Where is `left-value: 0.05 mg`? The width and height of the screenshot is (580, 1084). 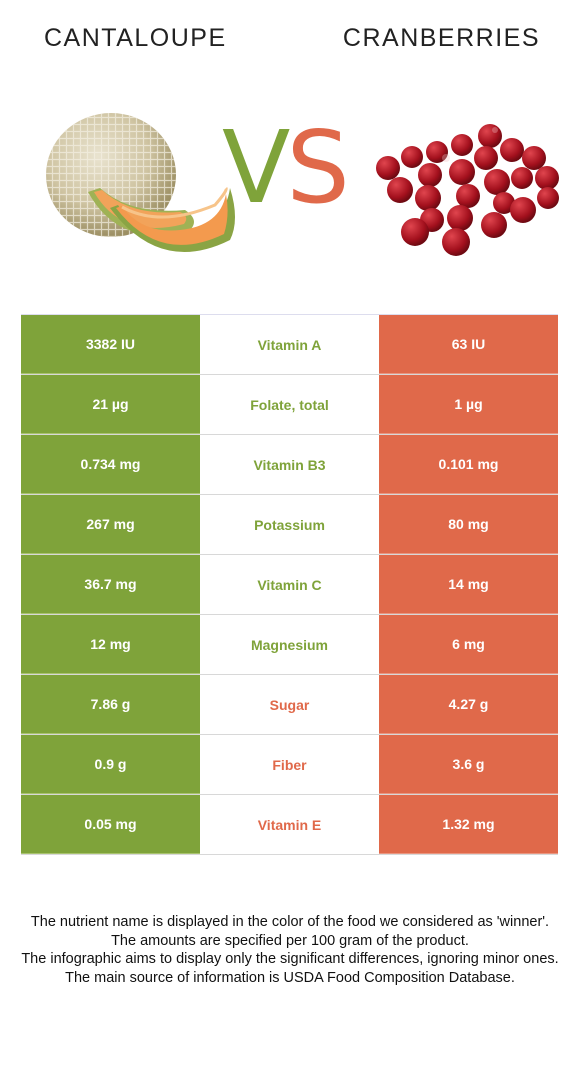 left-value: 0.05 mg is located at coordinates (110, 824).